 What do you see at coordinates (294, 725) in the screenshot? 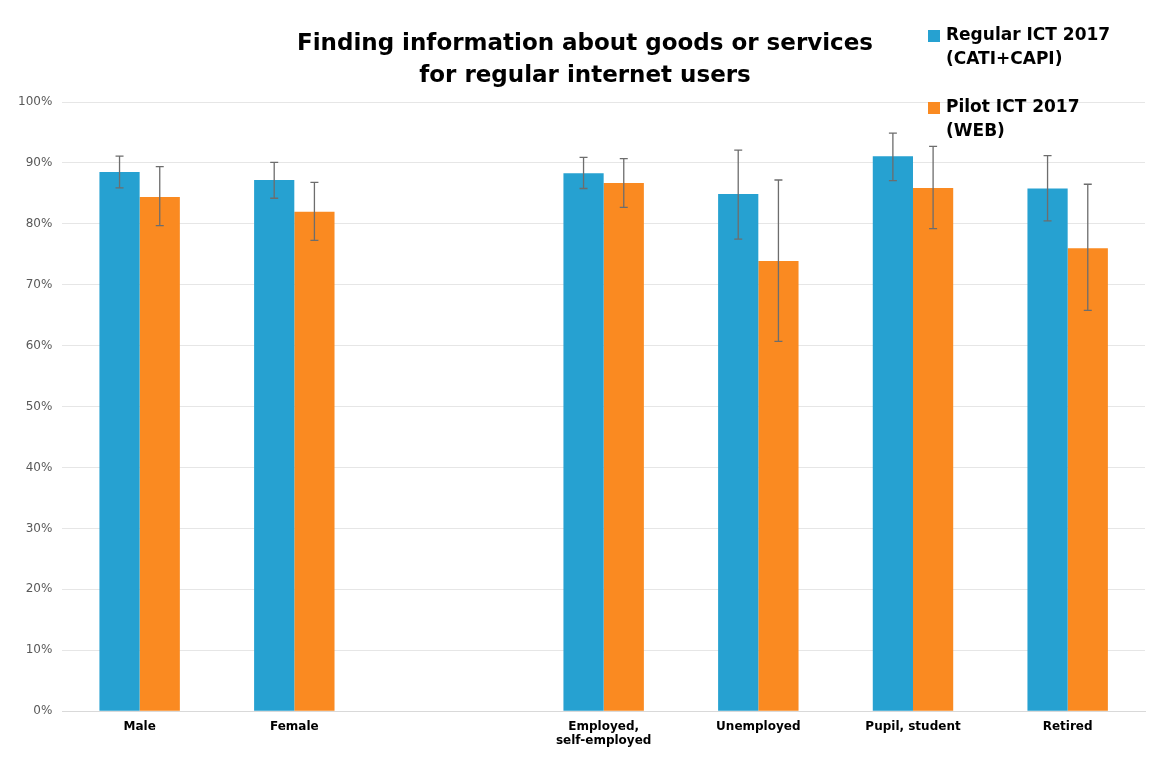
I see `x-tick-label: Female` at bounding box center [294, 725].